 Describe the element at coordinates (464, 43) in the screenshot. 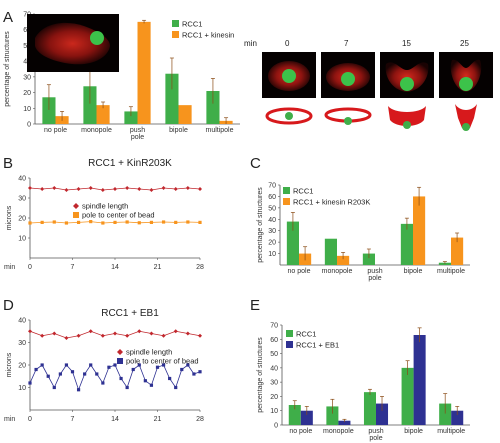

I see `timelapse-time-3: 25` at that location.